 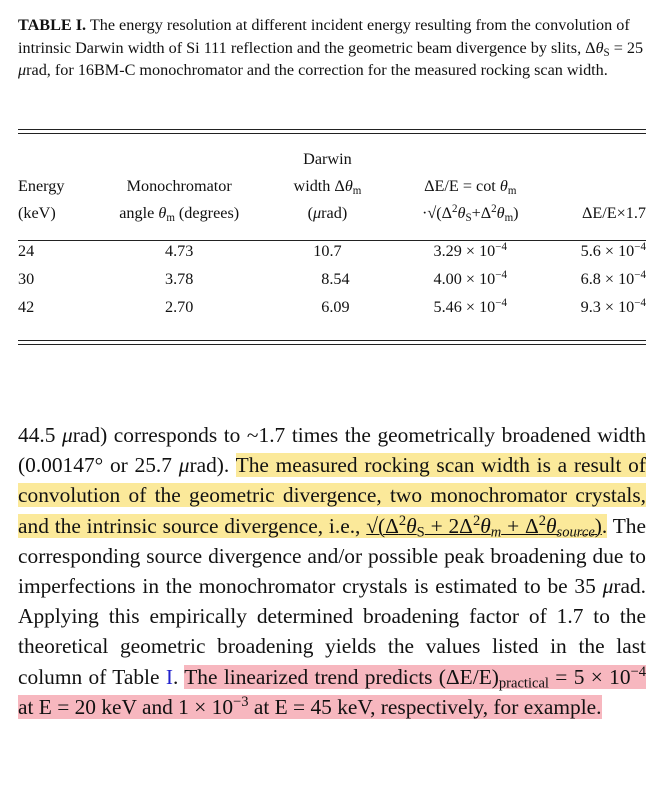 I want to click on header-monochromator: Monochromator, so click(x=179, y=186).